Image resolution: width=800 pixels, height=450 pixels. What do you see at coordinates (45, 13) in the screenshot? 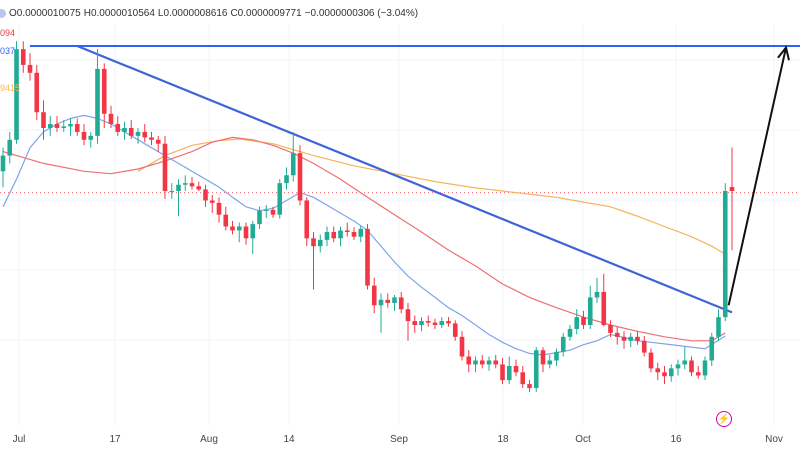
I see `ohlc-open: O0.0000010075` at bounding box center [45, 13].